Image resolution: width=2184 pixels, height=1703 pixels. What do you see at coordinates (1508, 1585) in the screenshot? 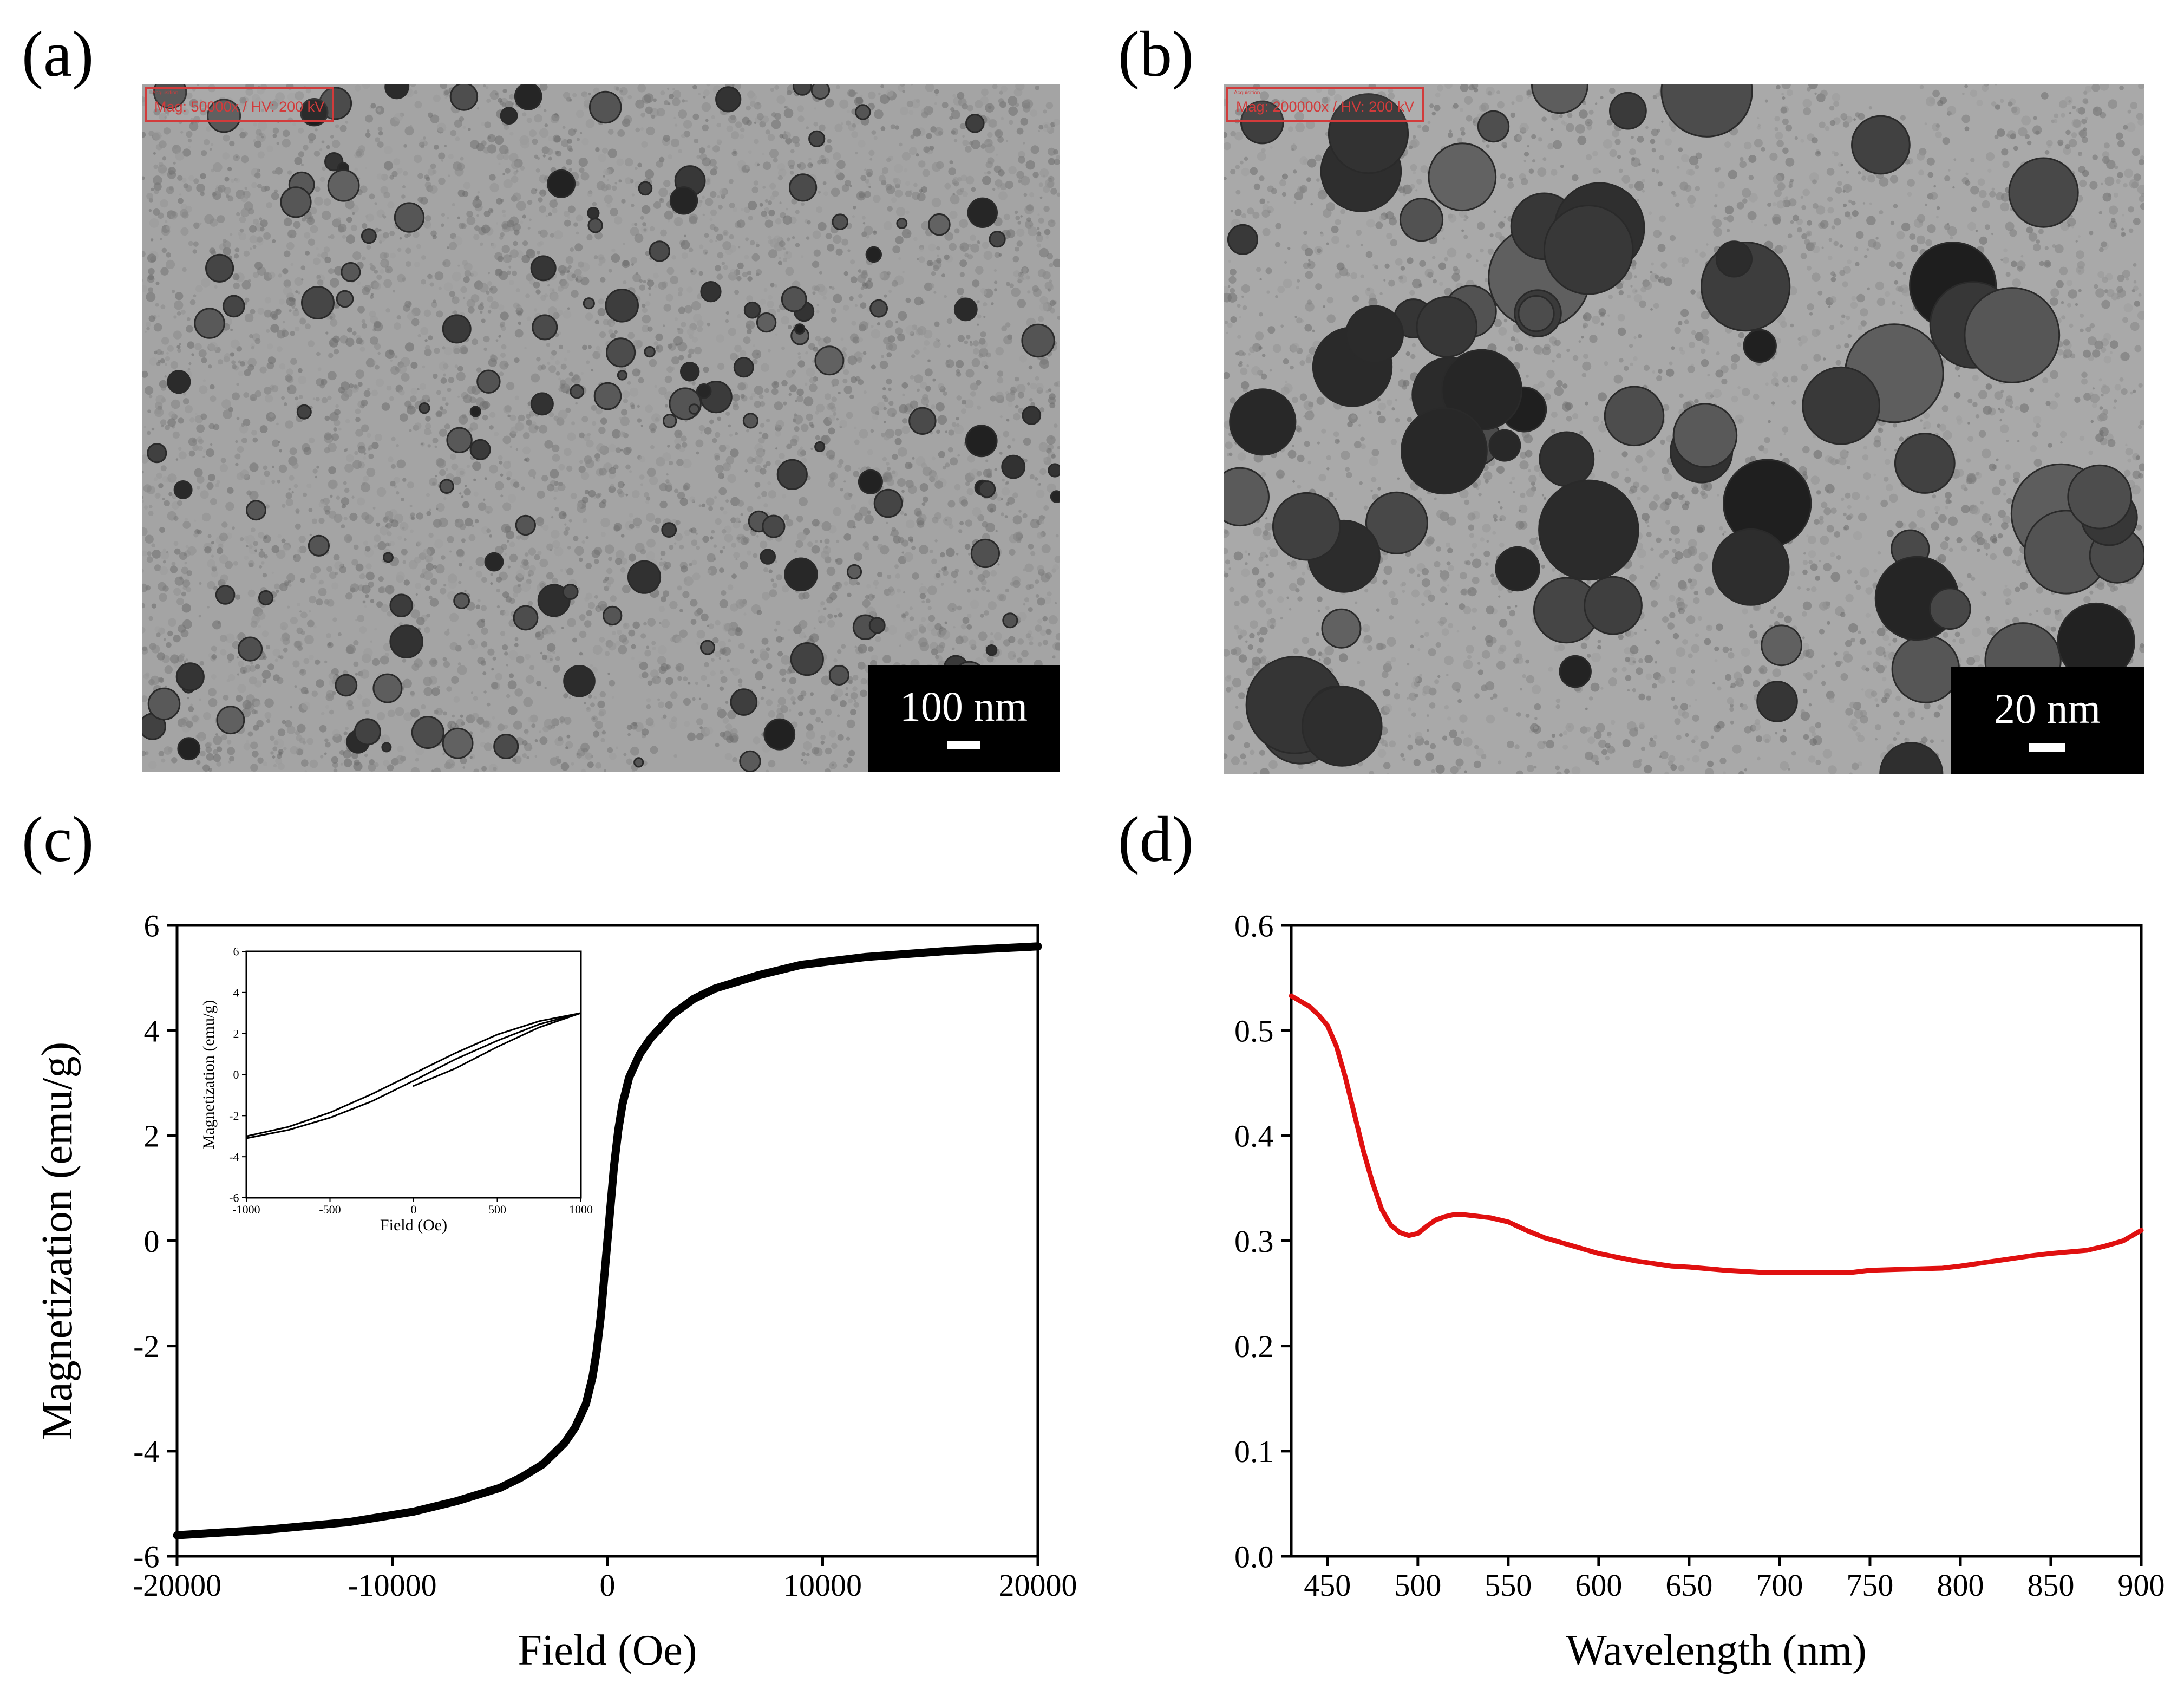
I see `d-main-xtick-label: 550` at bounding box center [1508, 1585].